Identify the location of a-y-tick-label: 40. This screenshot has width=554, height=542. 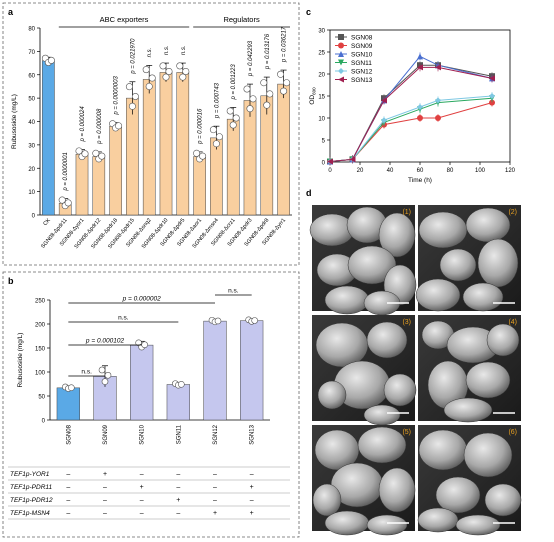
(31, 123).